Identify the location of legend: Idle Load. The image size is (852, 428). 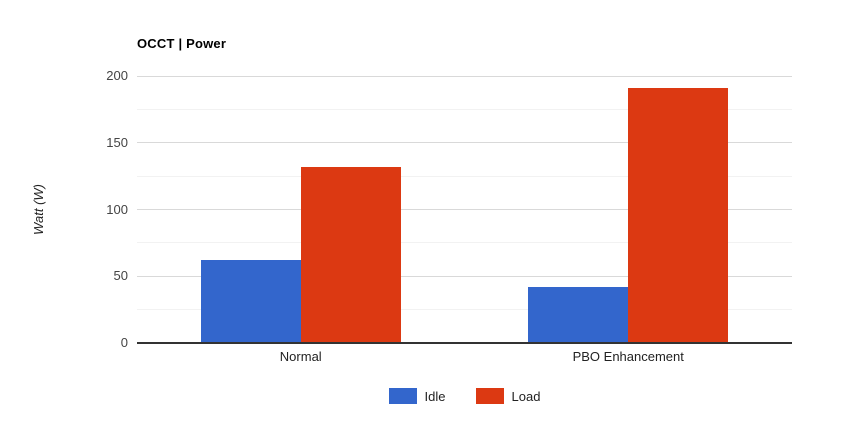
(464, 396).